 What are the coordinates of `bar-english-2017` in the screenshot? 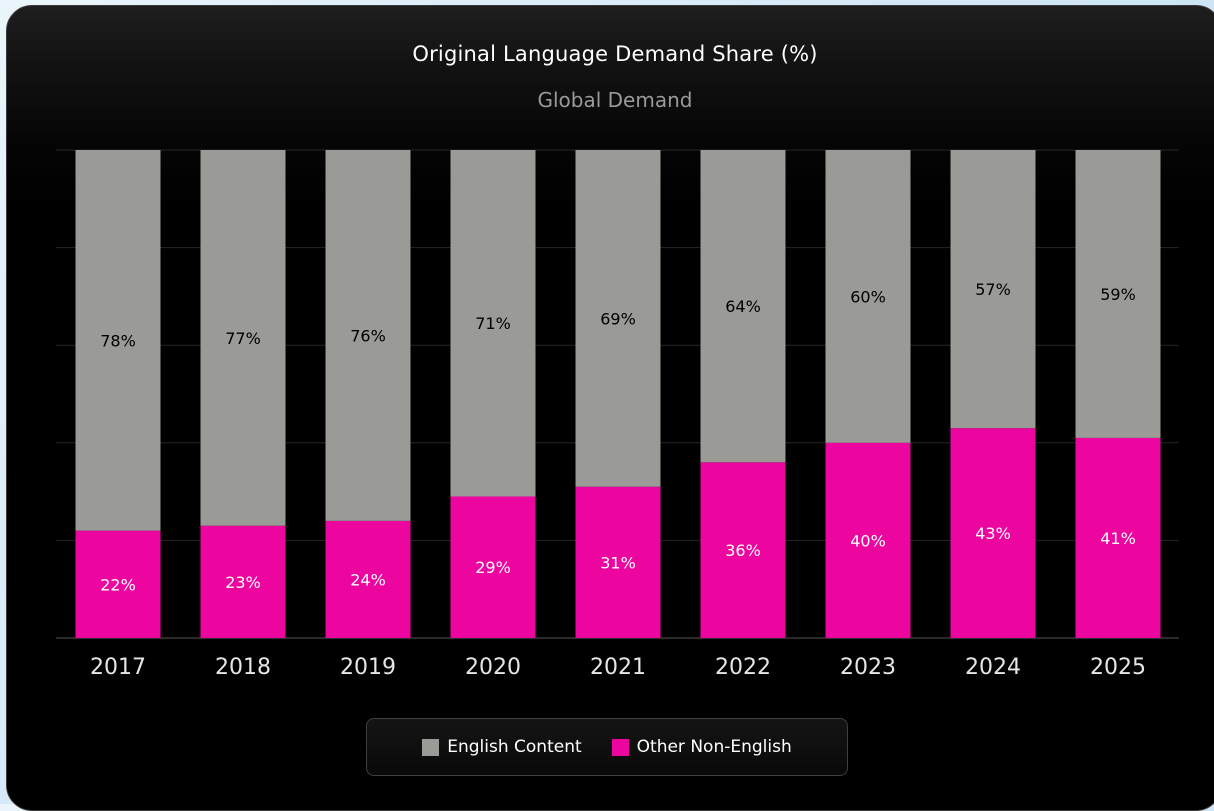 It's located at (118, 340).